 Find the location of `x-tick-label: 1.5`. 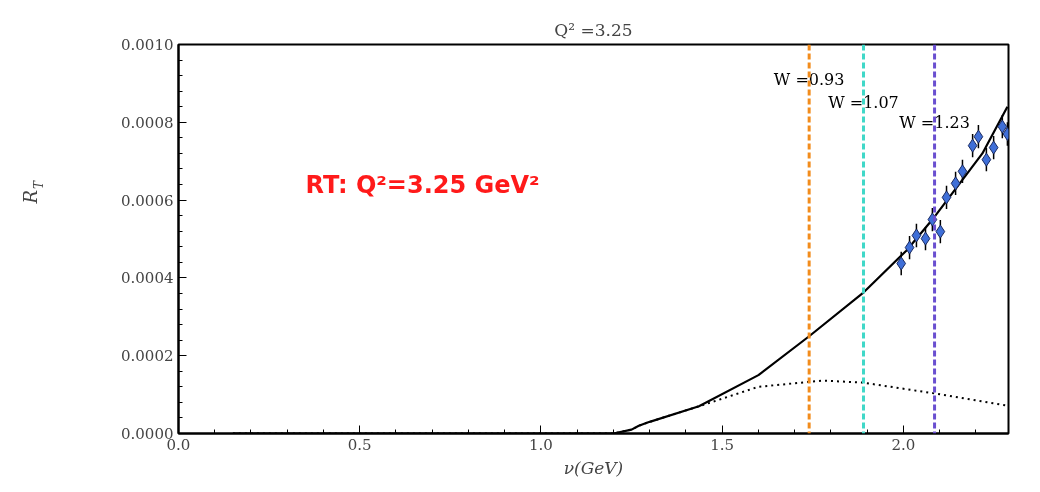

x-tick-label: 1.5 is located at coordinates (722, 444).